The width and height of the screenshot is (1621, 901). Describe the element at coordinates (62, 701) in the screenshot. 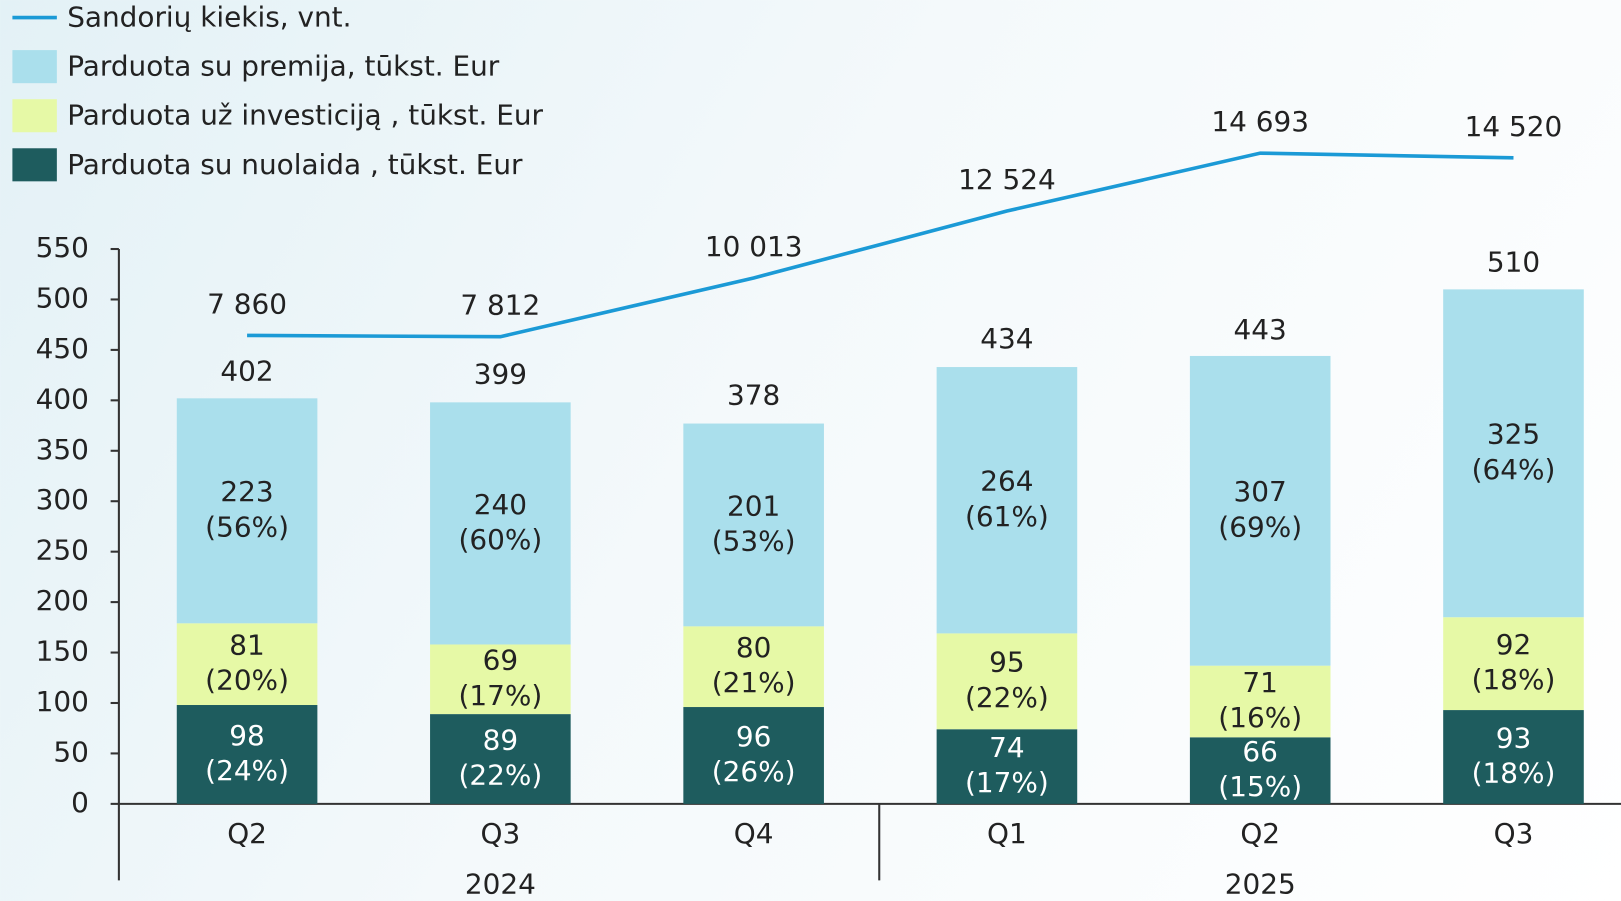

I see `y-tick-label: 100` at that location.